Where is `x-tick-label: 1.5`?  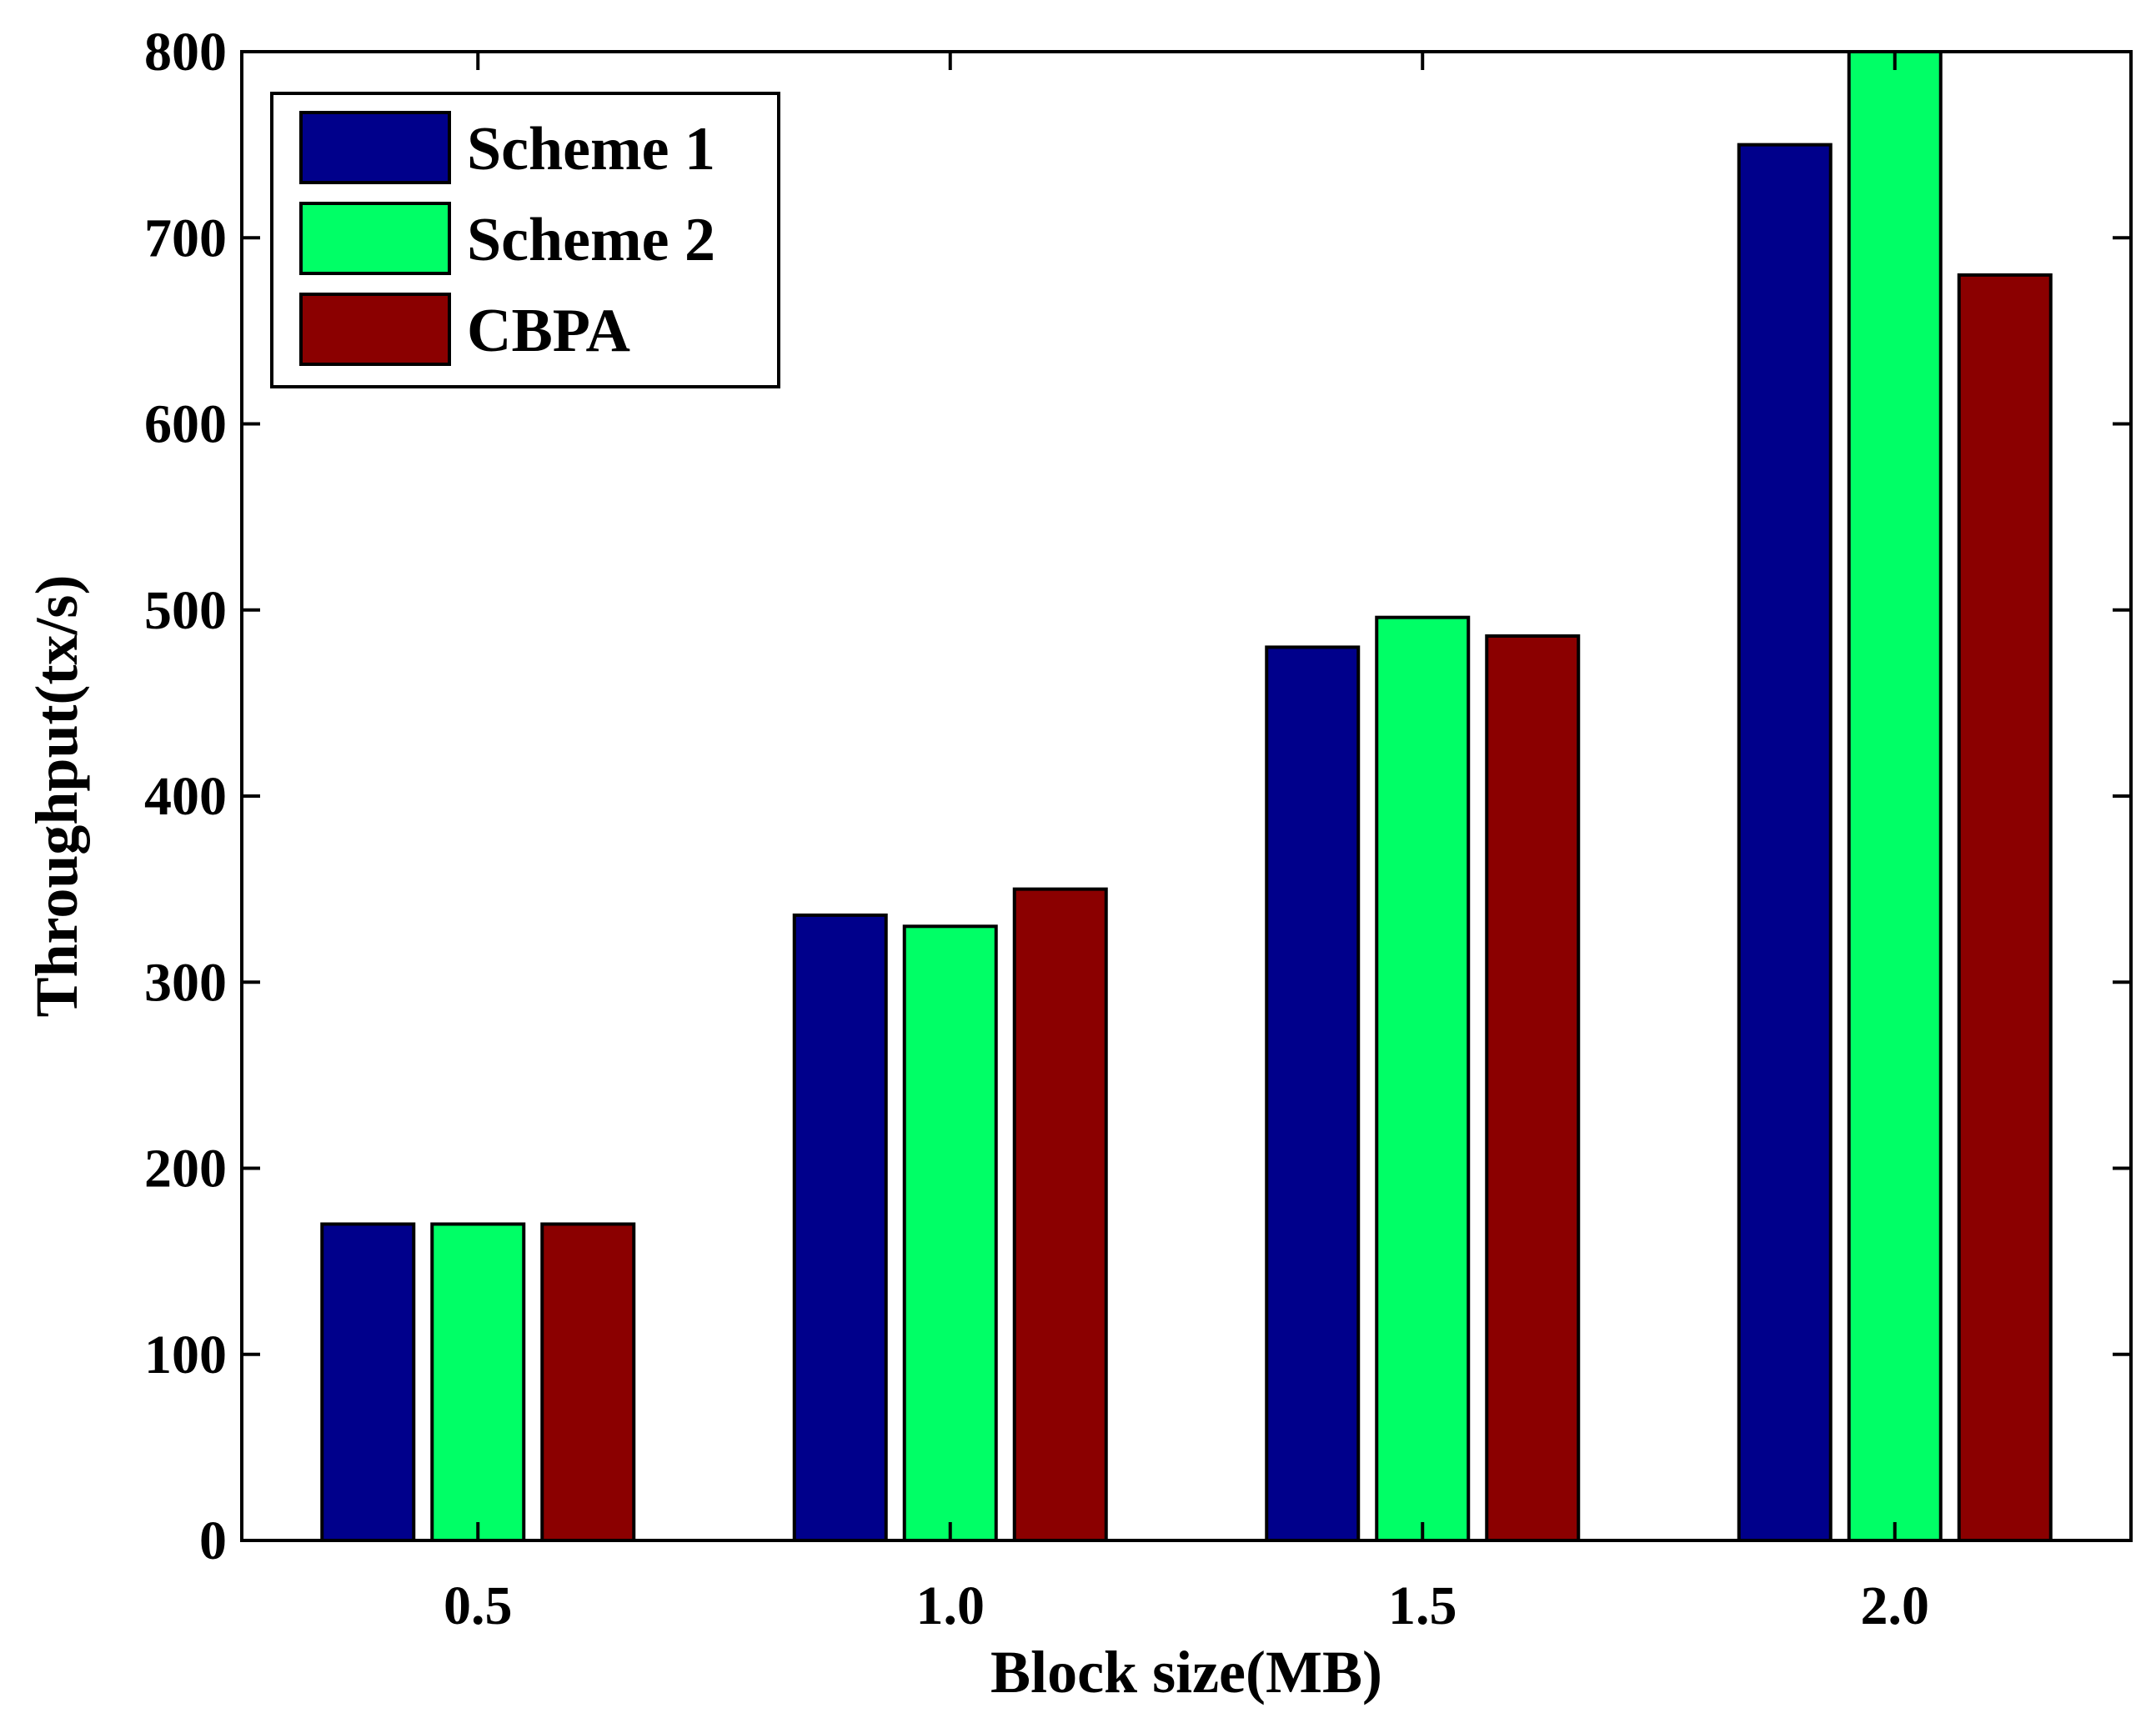 x-tick-label: 1.5 is located at coordinates (1422, 1605).